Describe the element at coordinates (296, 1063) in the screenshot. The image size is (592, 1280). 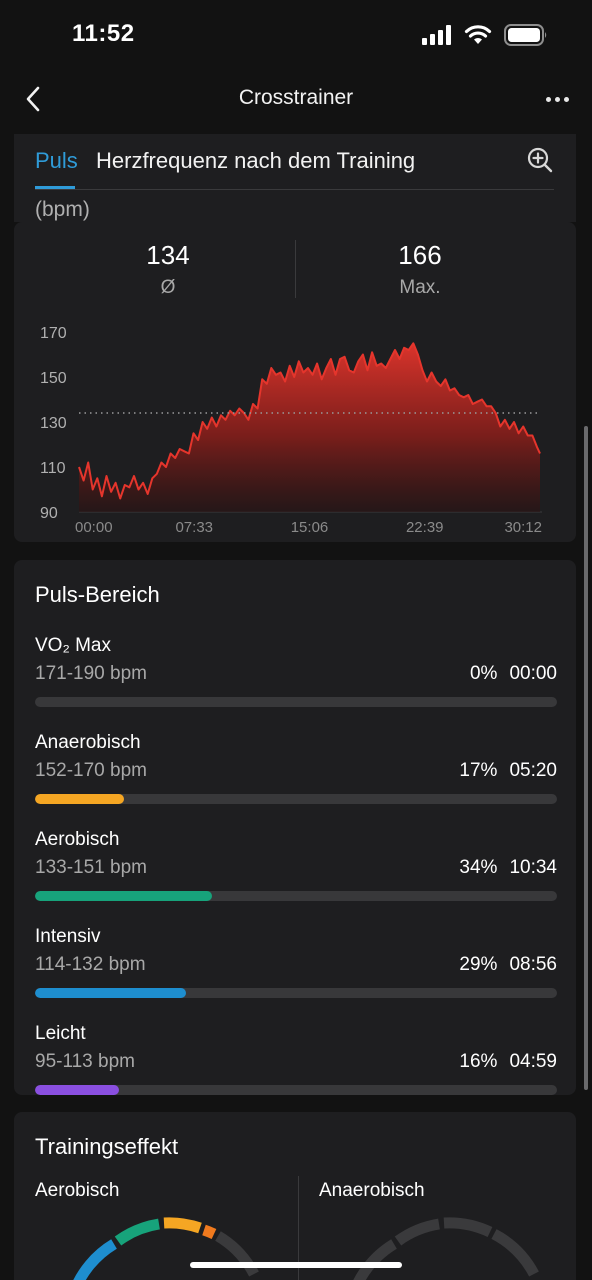
I see `zone-row: Leicht 95-113 bpm 16% 04:59` at that location.